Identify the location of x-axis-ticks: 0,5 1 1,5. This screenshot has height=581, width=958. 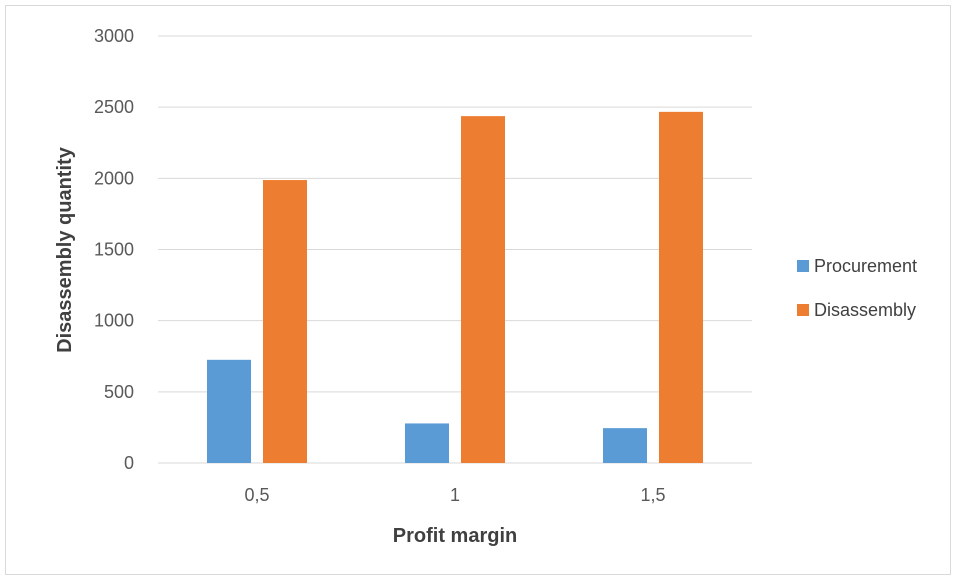
(454, 495).